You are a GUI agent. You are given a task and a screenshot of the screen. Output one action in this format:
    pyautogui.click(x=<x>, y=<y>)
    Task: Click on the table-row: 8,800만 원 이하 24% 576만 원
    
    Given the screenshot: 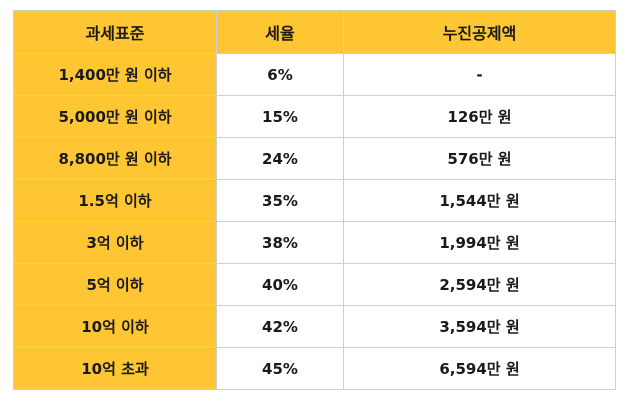 What is the action you would take?
    pyautogui.click(x=314, y=158)
    